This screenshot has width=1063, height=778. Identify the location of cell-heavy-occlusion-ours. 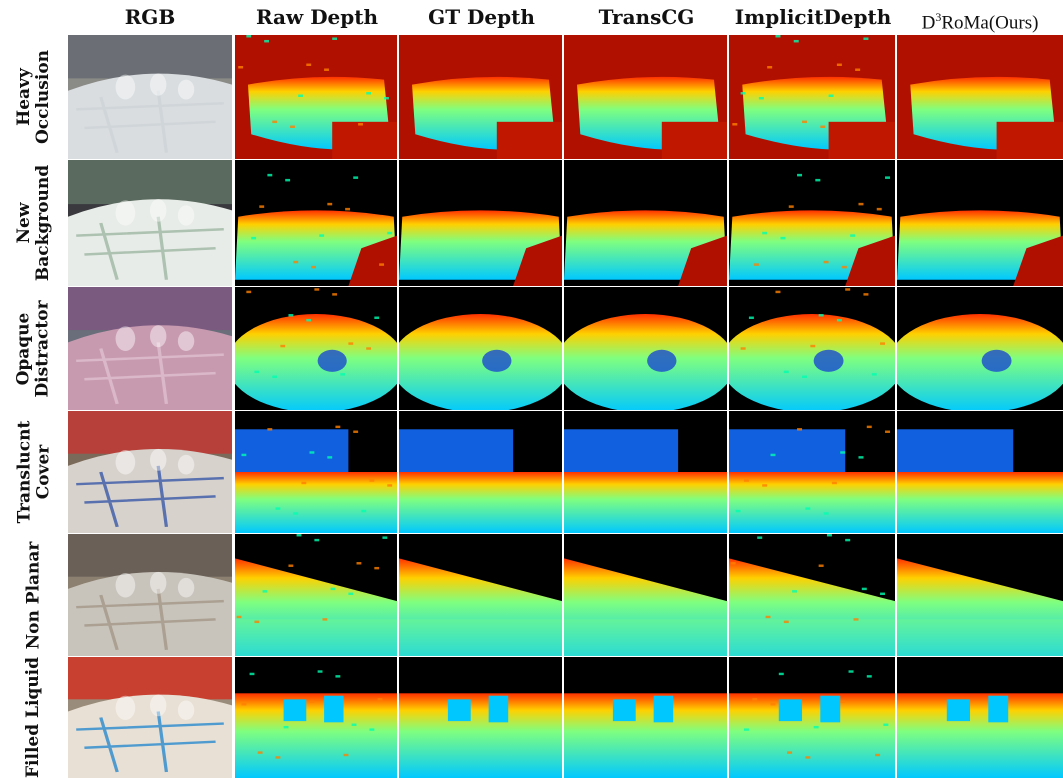
(980, 97).